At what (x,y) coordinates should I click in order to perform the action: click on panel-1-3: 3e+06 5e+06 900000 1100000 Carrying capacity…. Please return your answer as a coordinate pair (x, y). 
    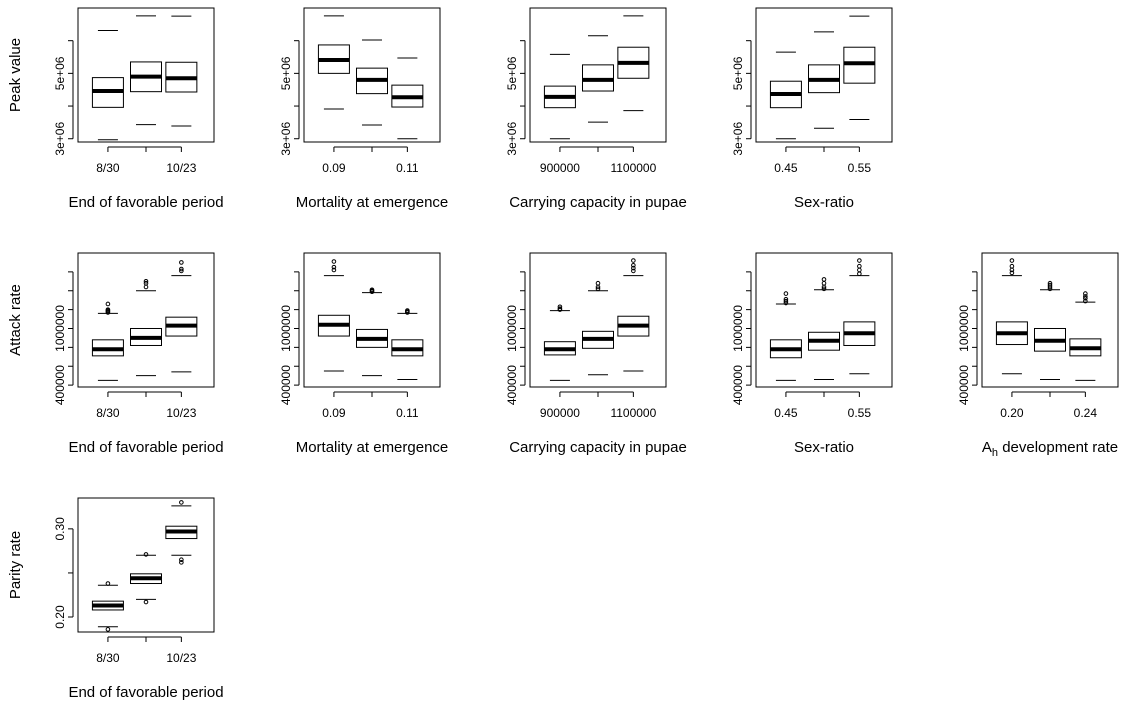
    Looking at the image, I should click on (596, 109).